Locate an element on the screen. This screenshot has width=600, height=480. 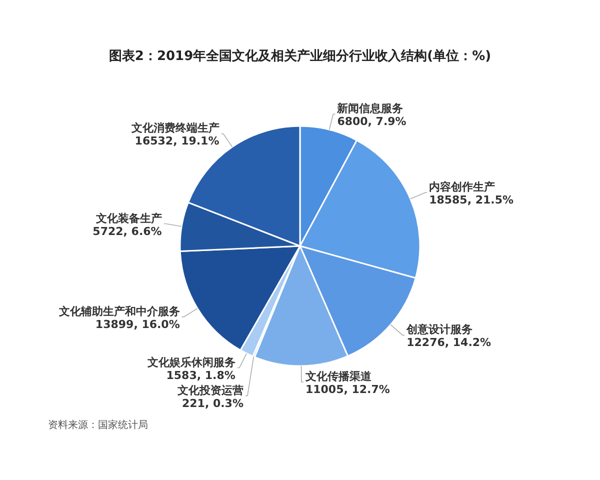
slice-label: 文化娱乐休闲服务 is located at coordinates (191, 362).